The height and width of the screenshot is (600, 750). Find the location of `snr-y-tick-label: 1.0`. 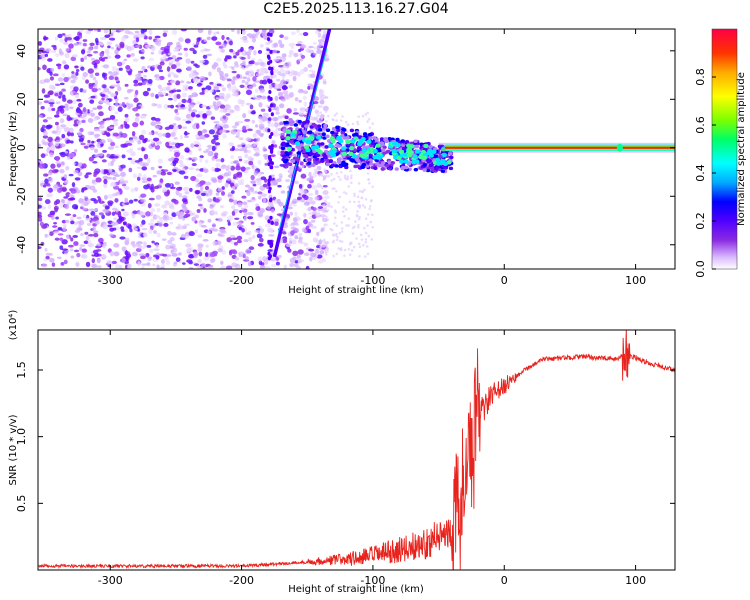

snr-y-tick-label: 1.0 is located at coordinates (21, 437).